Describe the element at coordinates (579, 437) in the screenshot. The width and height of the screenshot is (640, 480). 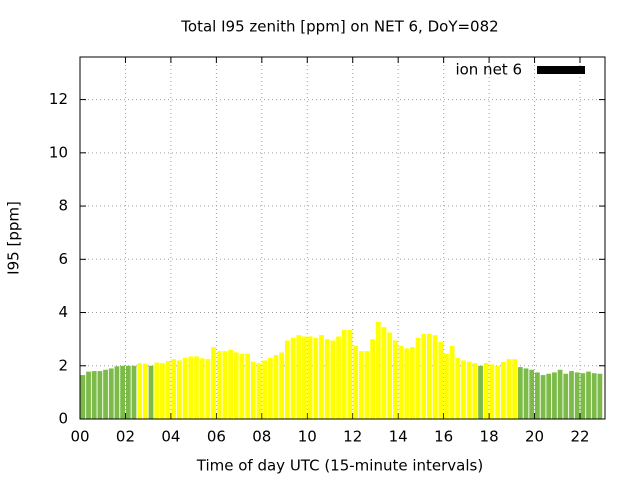
I see `x-tick-label: 22` at that location.